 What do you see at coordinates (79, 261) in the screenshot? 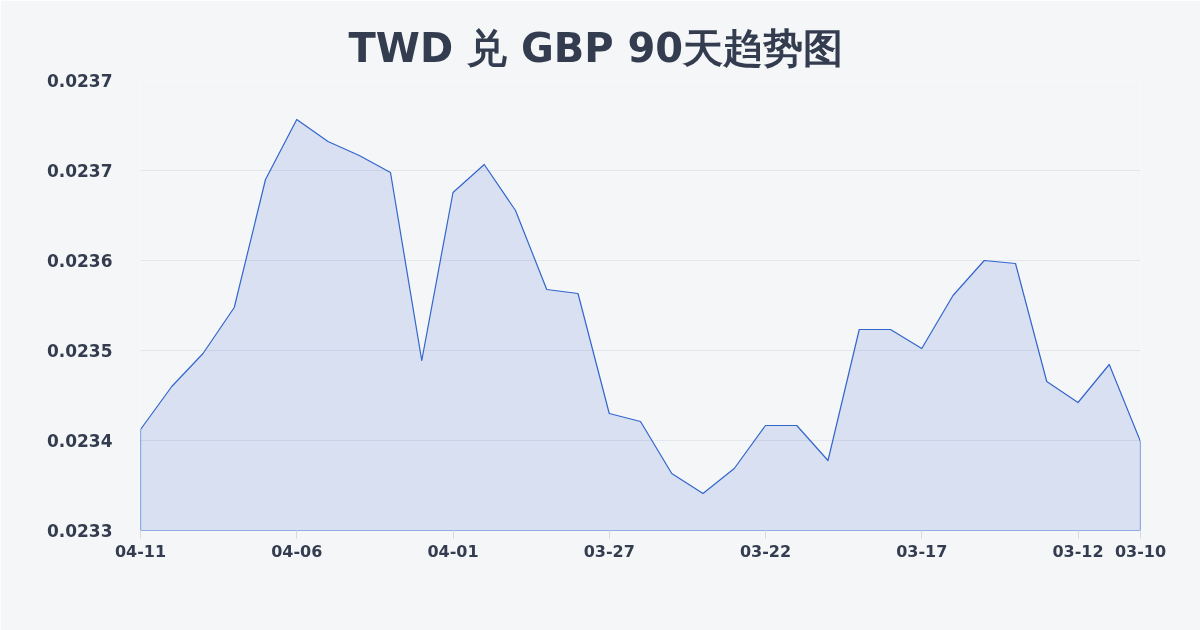
I see `y-tick-label: 0.0236` at bounding box center [79, 261].